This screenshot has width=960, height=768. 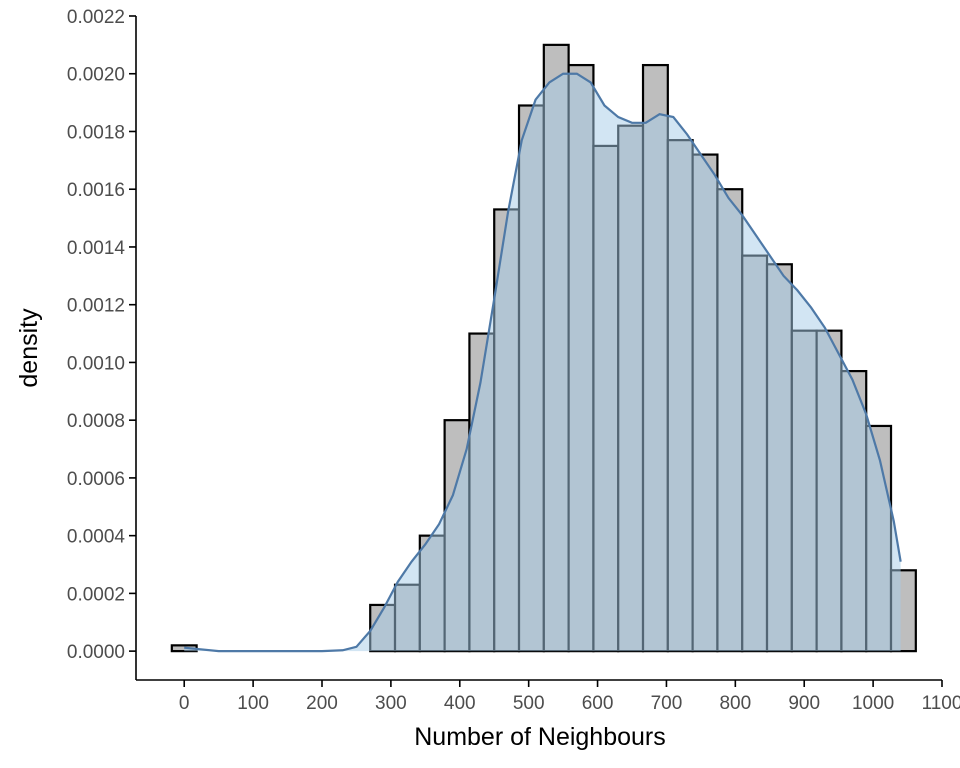 I want to click on x-tick-label: 400, so click(x=460, y=703).